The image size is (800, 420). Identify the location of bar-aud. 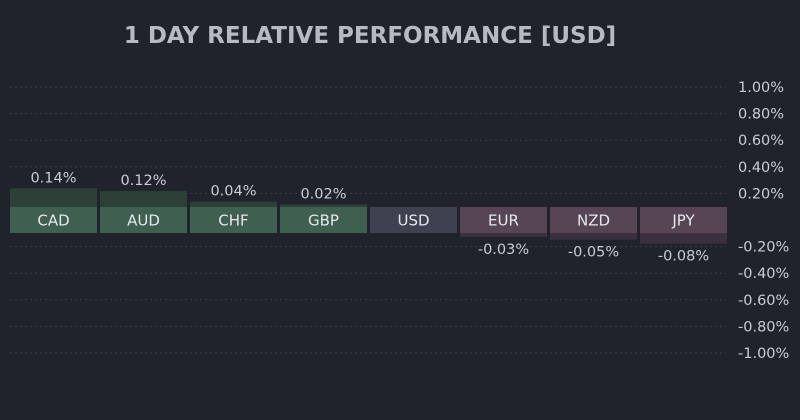
(143, 199).